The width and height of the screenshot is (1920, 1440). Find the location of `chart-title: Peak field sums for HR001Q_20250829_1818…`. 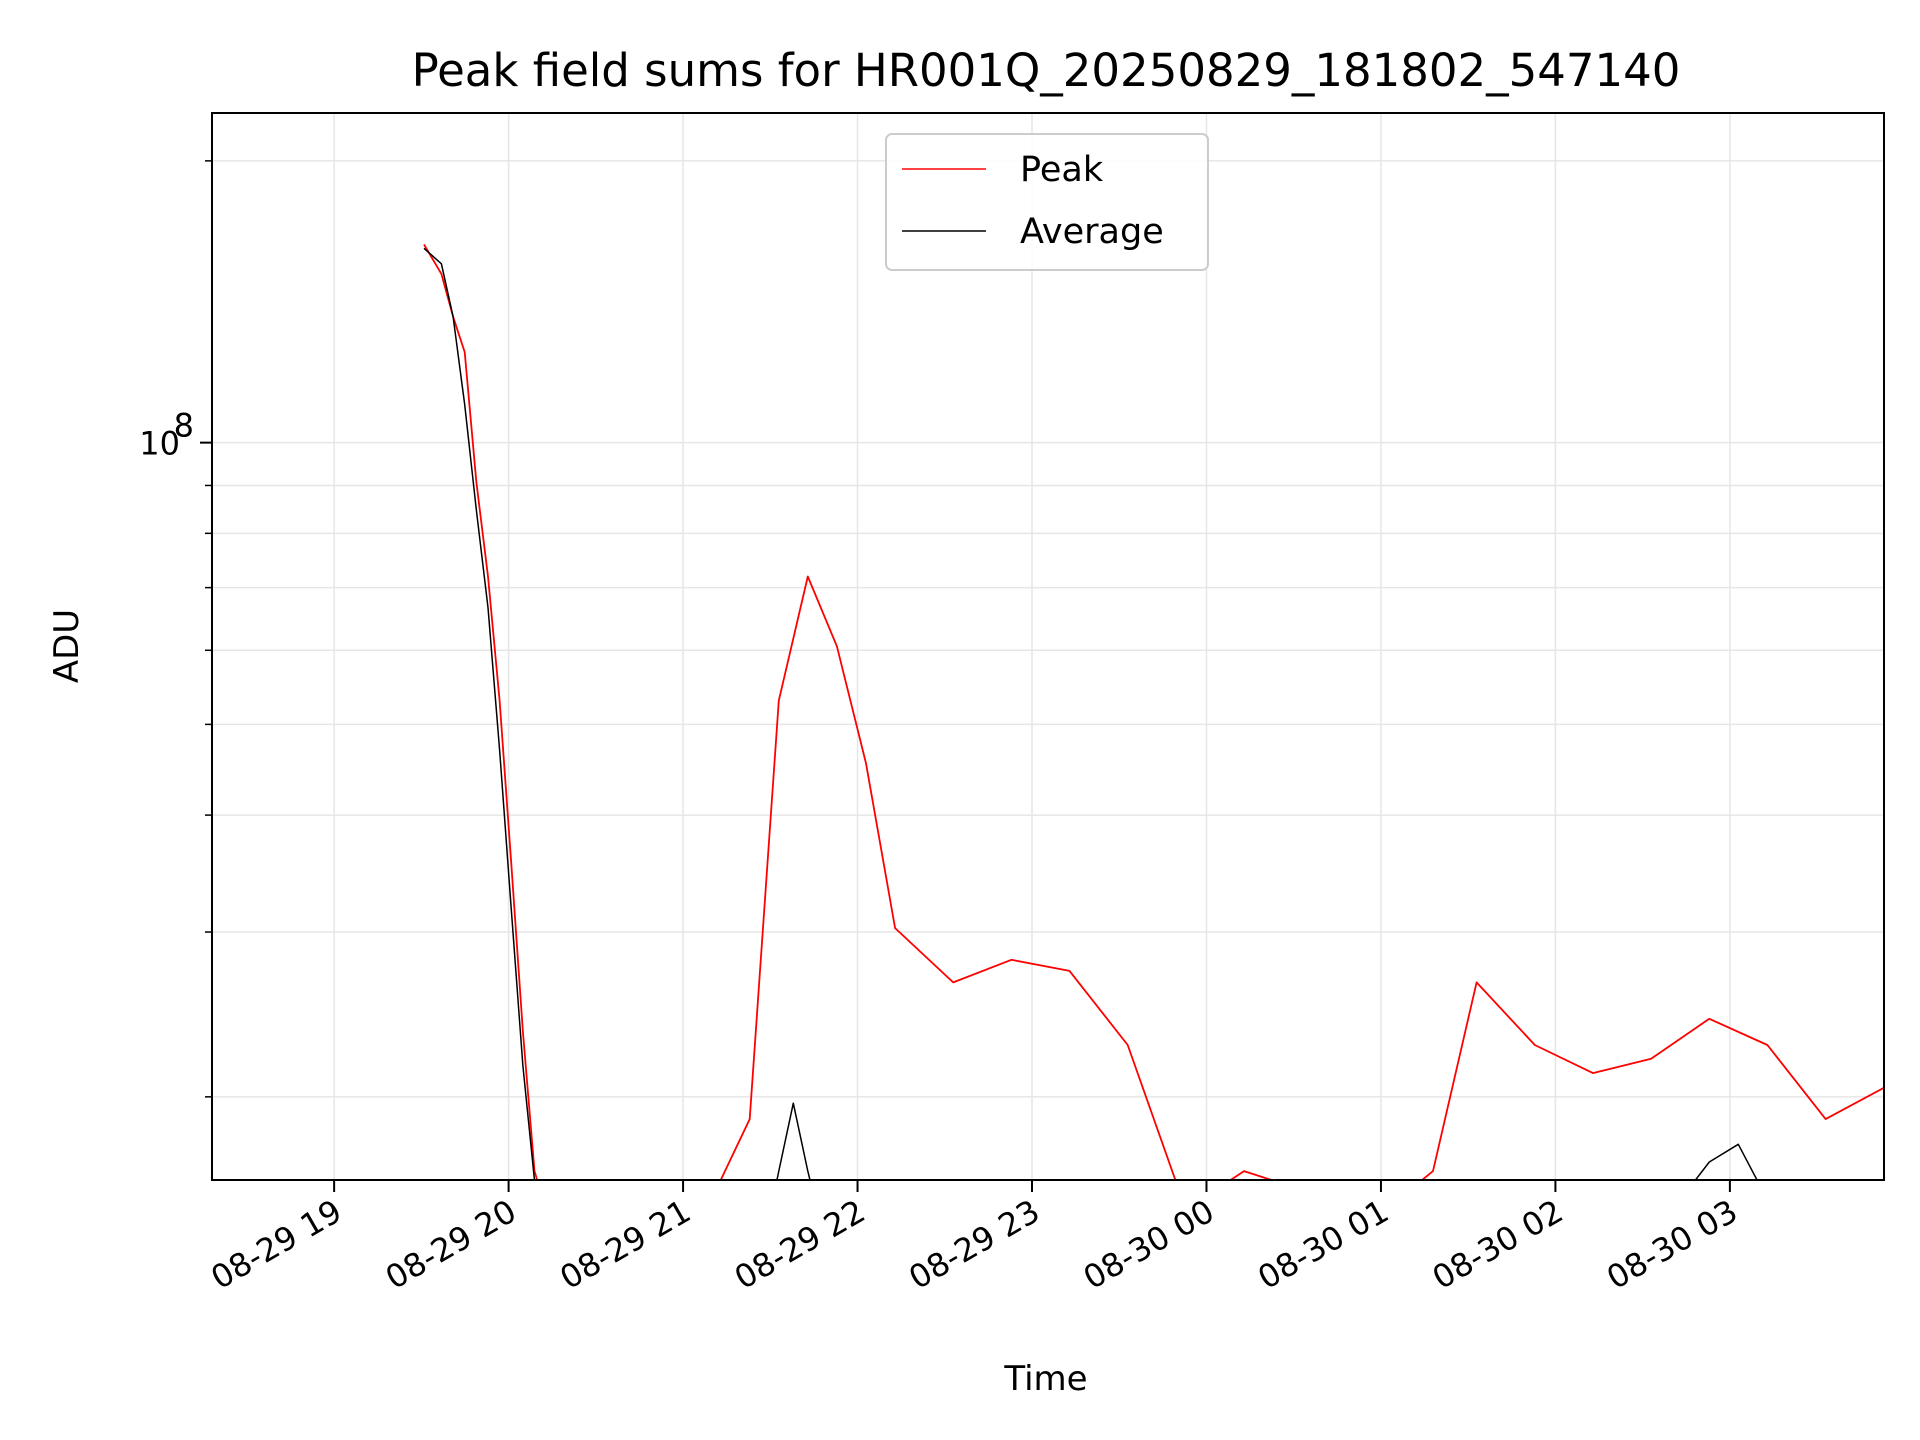

chart-title: Peak field sums for HR001Q_20250829_1818… is located at coordinates (1046, 70).